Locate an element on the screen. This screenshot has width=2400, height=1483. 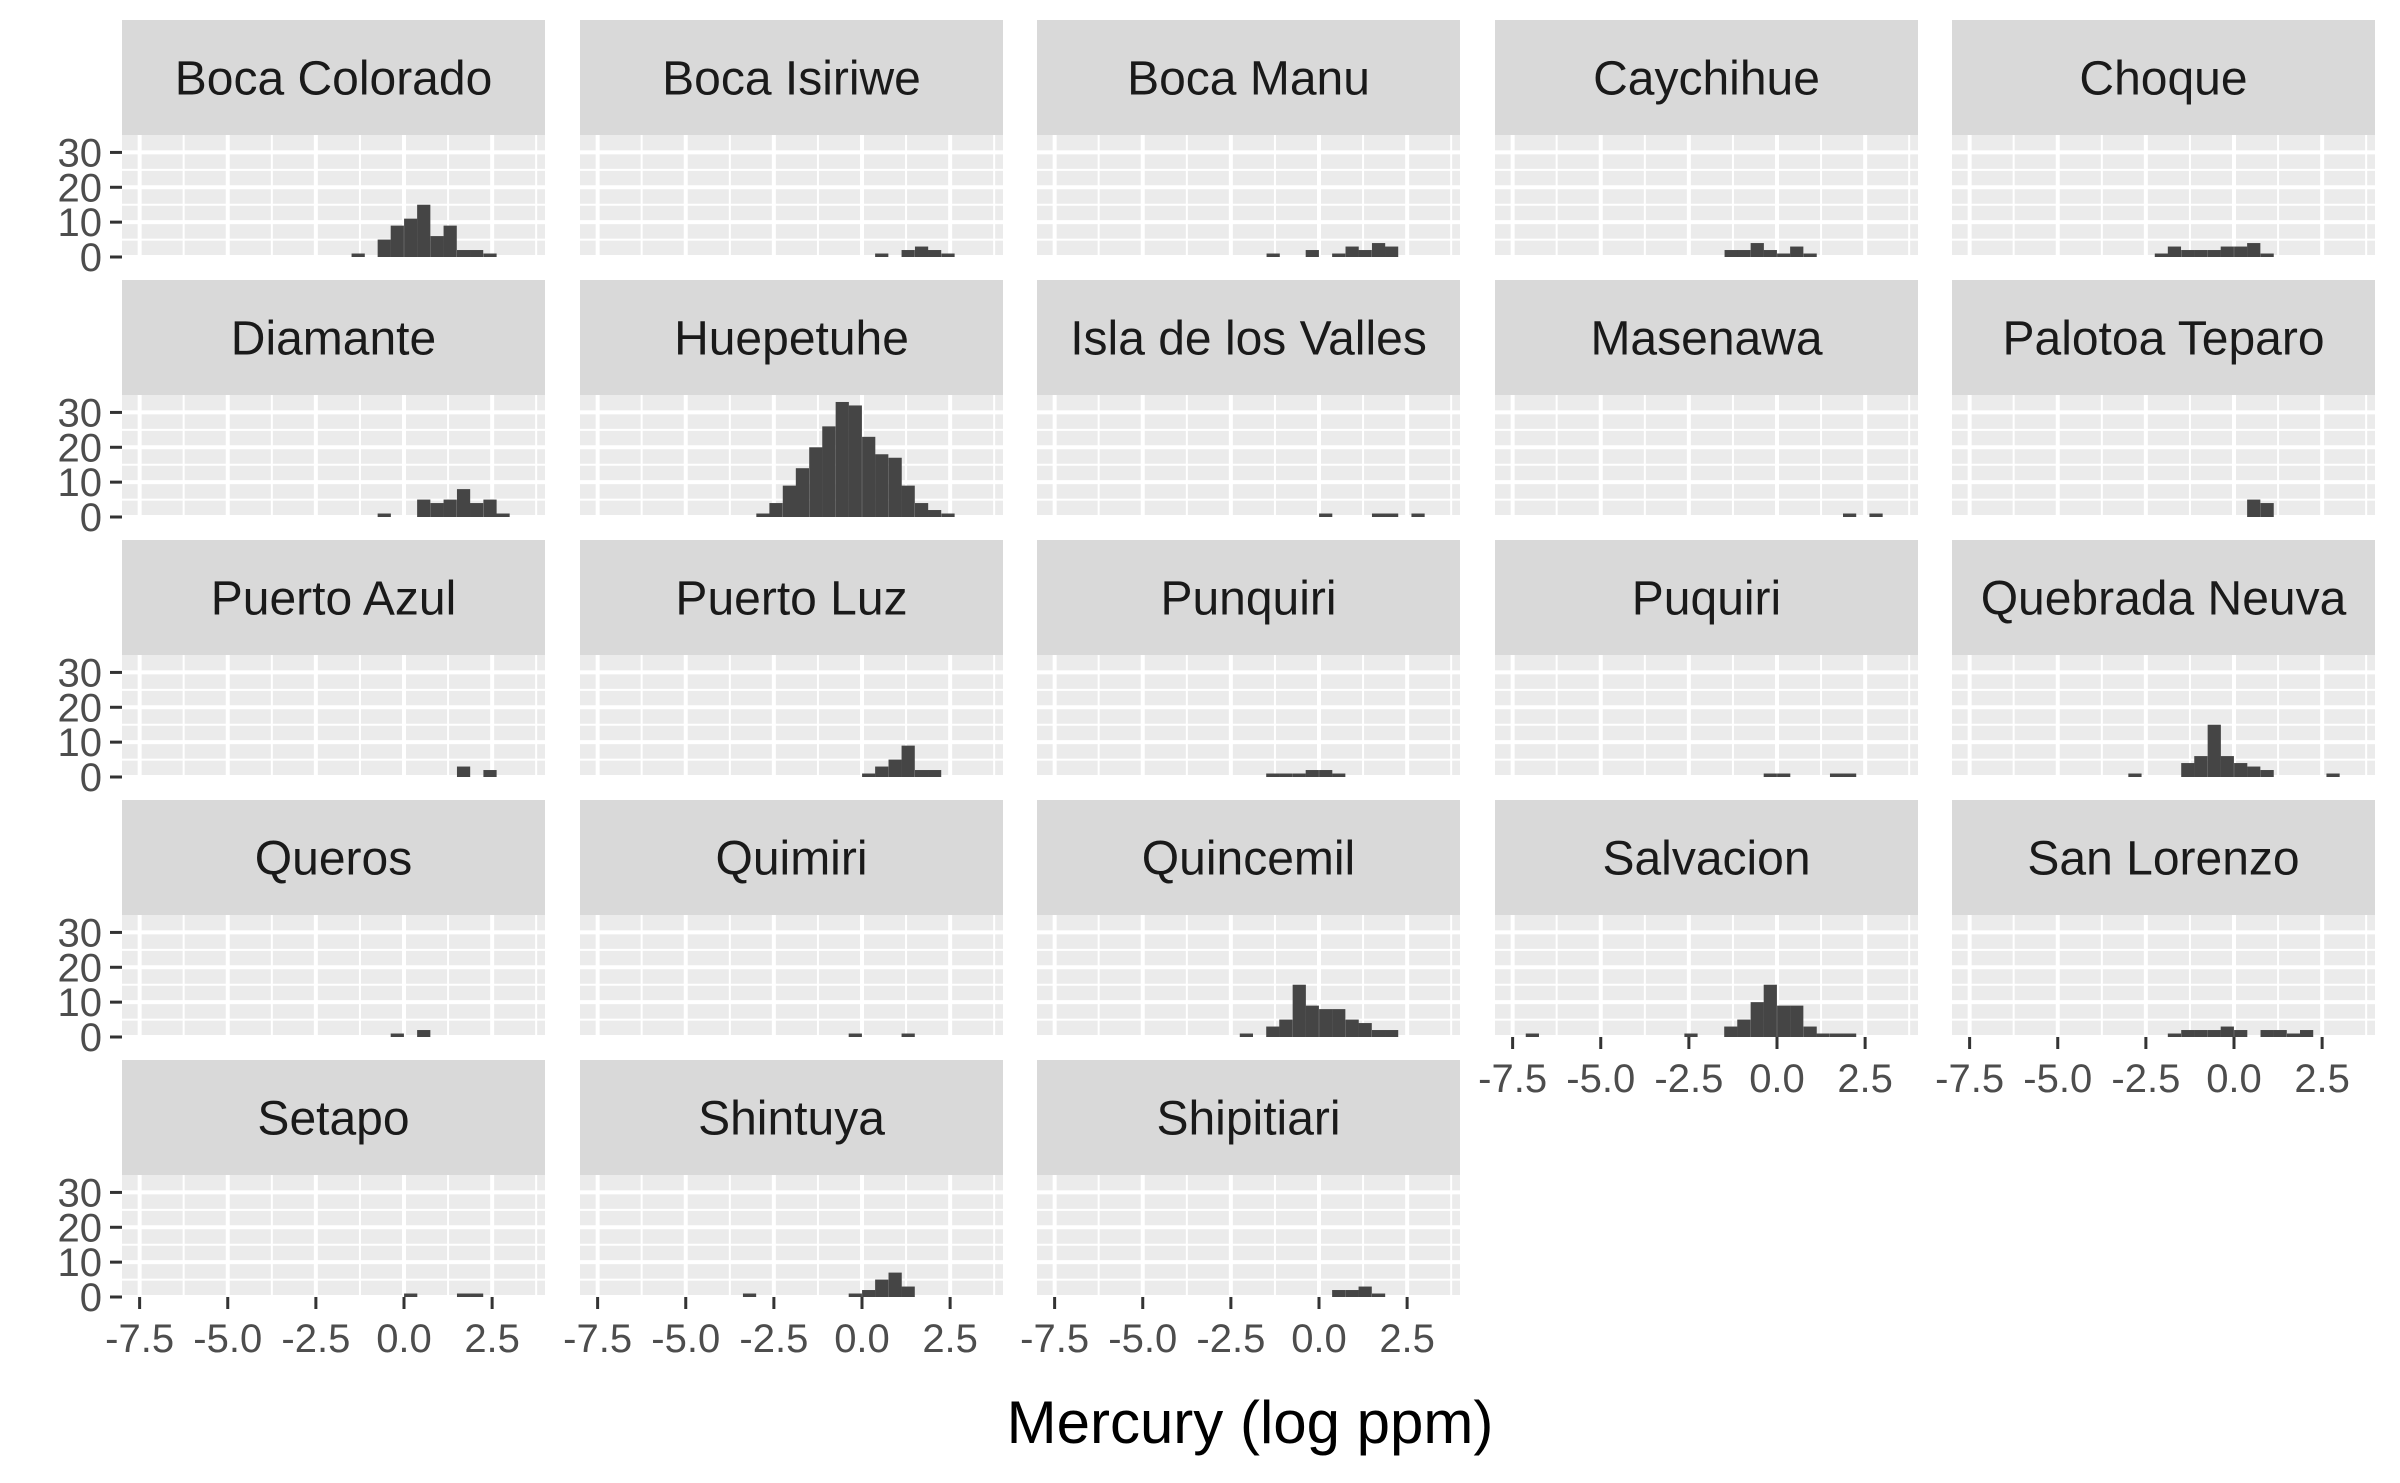
facet-label: Puerto Azul is located at coordinates (333, 599).